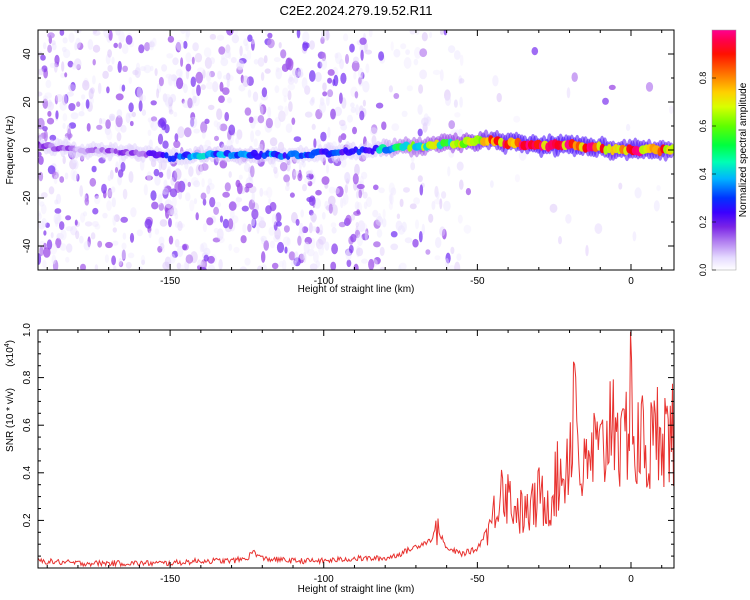 This screenshot has width=750, height=600. What do you see at coordinates (10, 150) in the screenshot?
I see `spectrogram-y-label: Frequency (Hz)` at bounding box center [10, 150].